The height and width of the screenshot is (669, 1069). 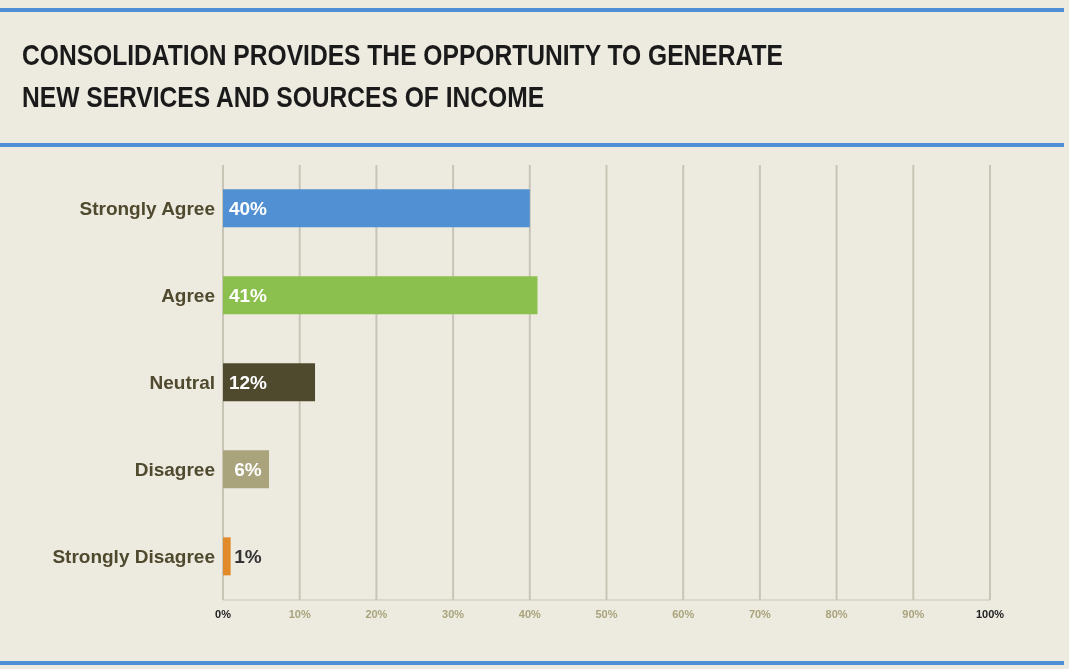 What do you see at coordinates (248, 383) in the screenshot?
I see `data-label: 12%` at bounding box center [248, 383].